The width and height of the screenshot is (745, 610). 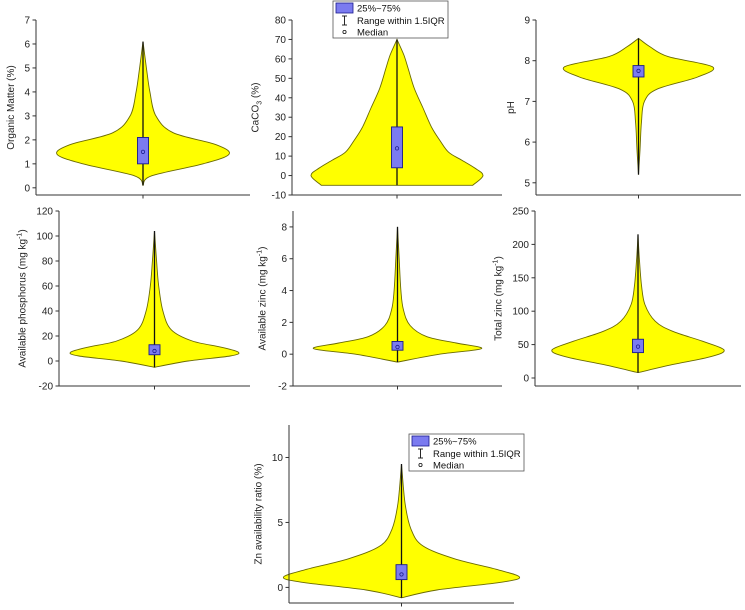 What do you see at coordinates (262, 299) in the screenshot?
I see `y-axis-label: Available zinc (mg kg-1)` at bounding box center [262, 299].